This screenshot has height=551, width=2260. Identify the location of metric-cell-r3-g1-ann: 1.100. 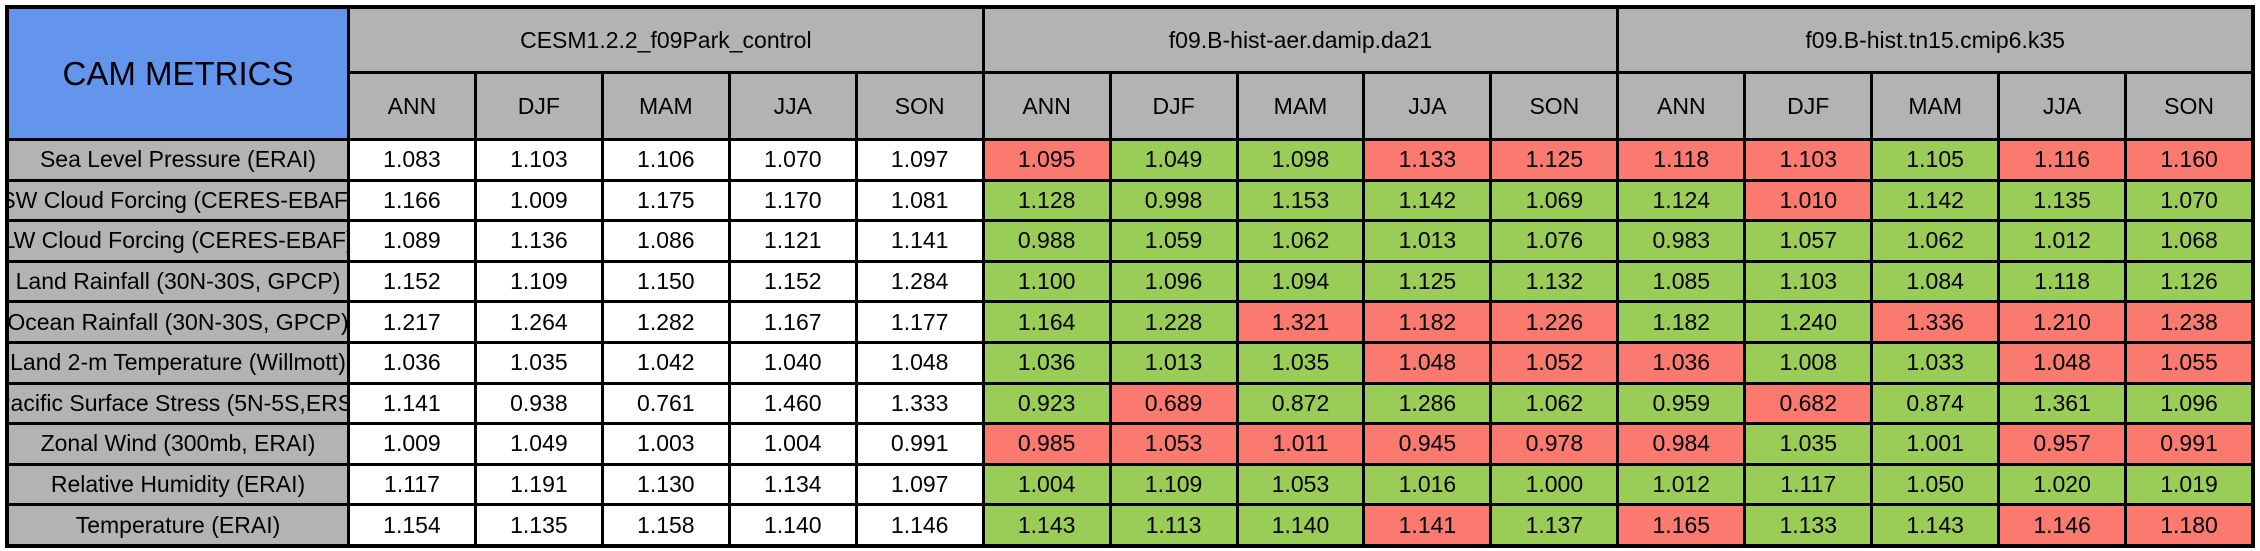
(1046, 281).